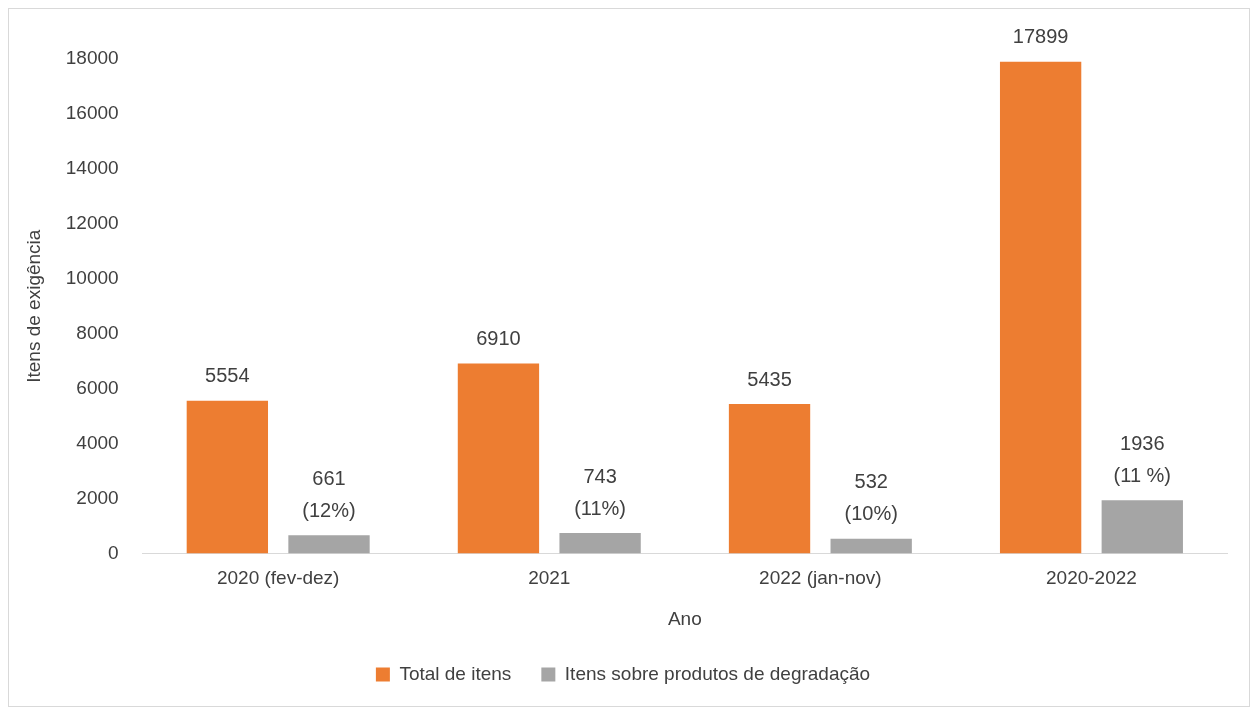  Describe the element at coordinates (600, 491) in the screenshot. I see `data-label: 743 (11%)` at that location.